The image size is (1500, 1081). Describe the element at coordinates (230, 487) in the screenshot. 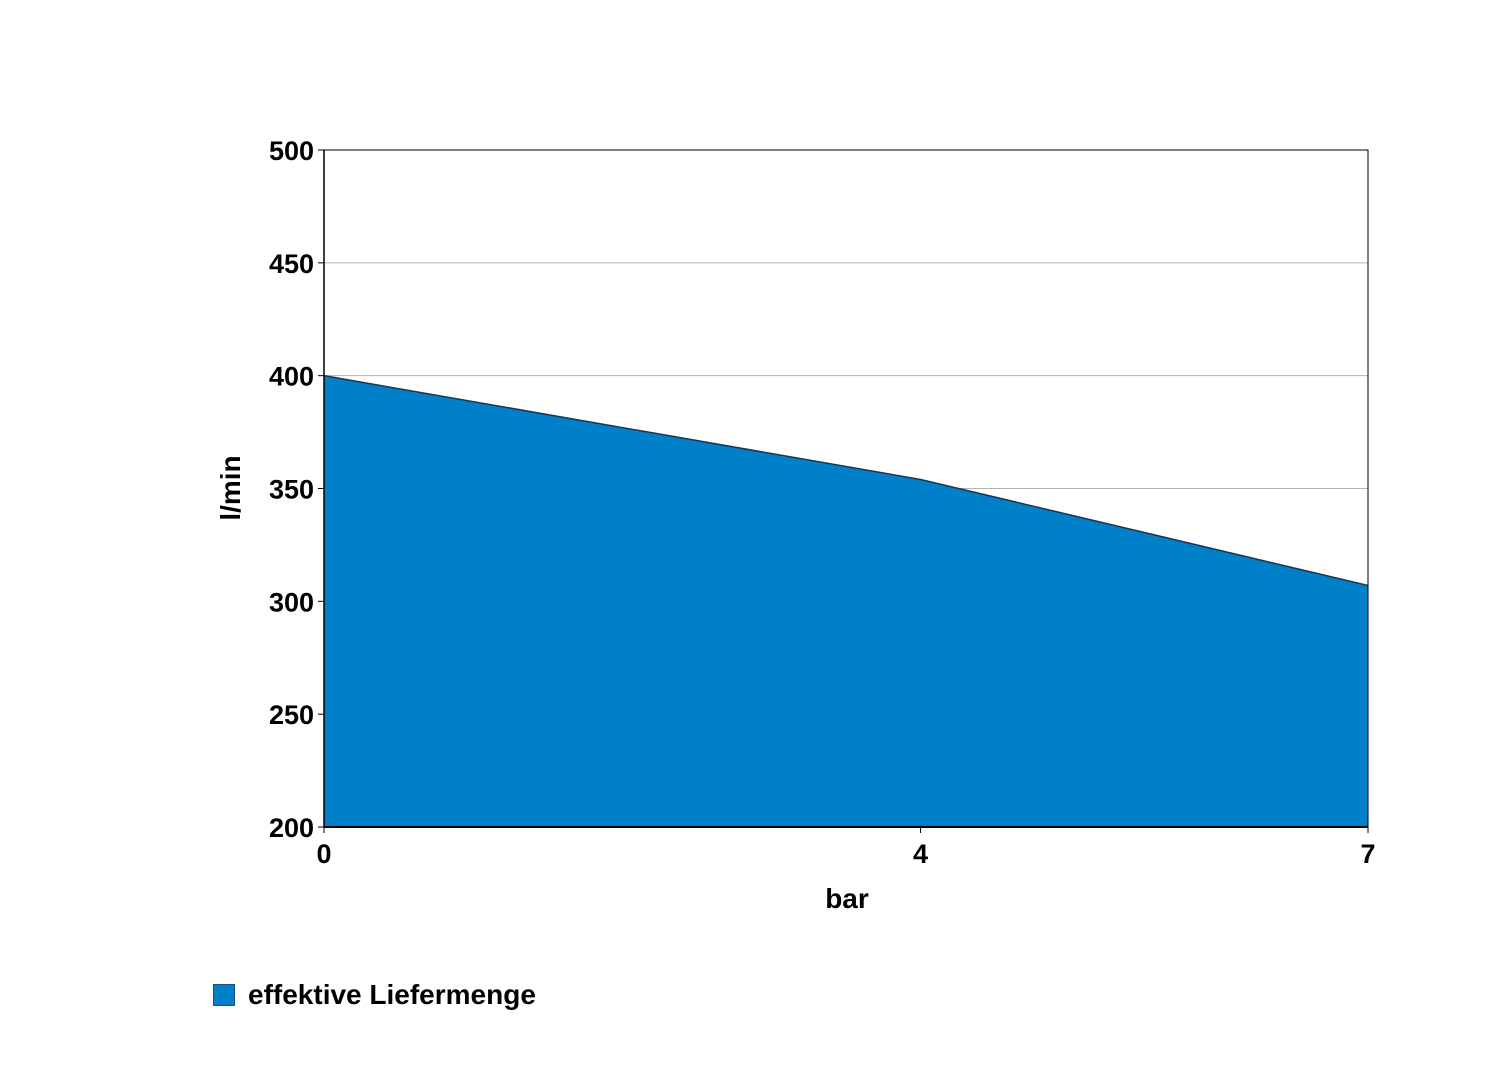

I see `y-axis-title: l/min` at that location.